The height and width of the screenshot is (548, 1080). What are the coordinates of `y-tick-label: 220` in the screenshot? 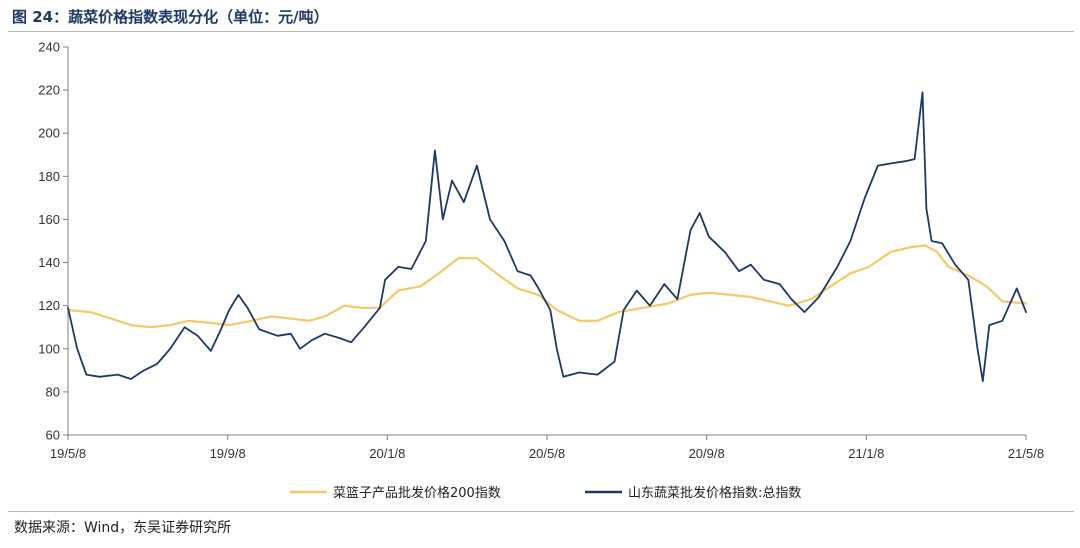 It's located at (49, 90).